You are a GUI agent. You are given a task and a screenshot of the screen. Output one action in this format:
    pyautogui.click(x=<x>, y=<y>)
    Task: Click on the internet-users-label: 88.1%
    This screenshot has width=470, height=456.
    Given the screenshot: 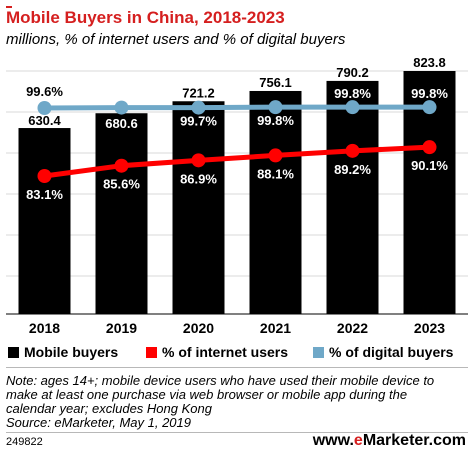 What is the action you would take?
    pyautogui.click(x=275, y=173)
    